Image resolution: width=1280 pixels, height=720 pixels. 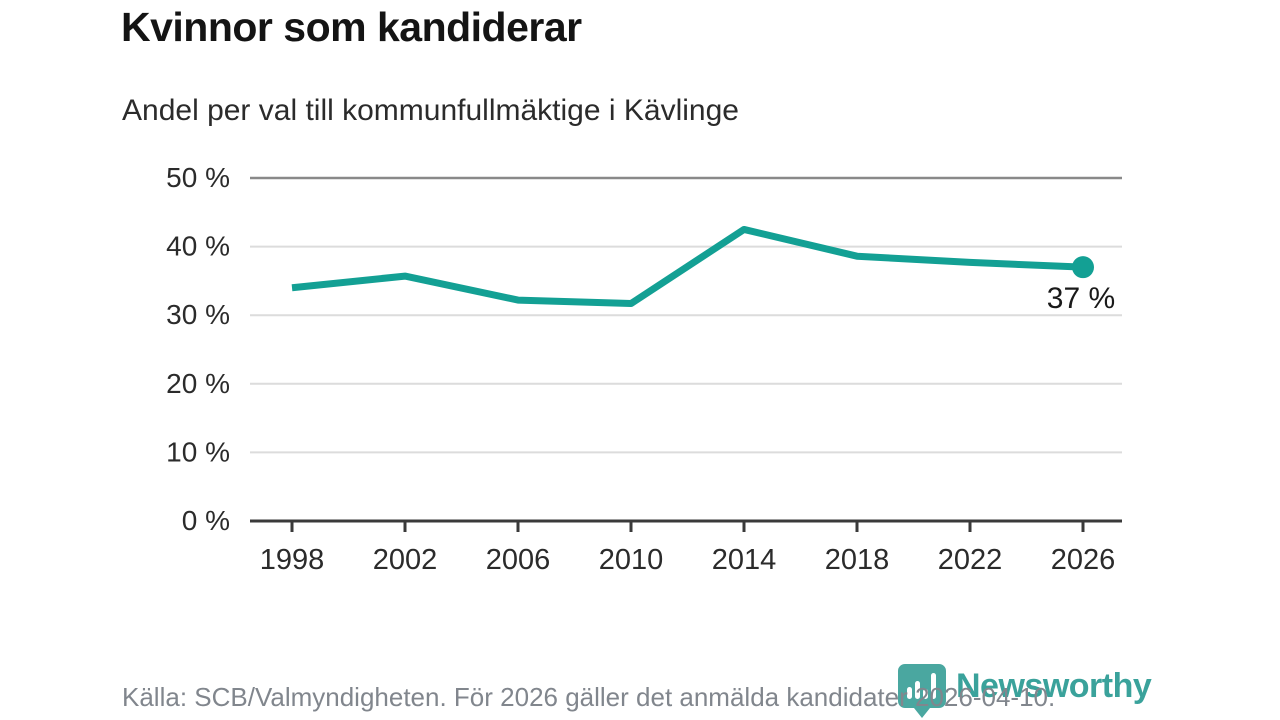 I want to click on y-tick-label: 30 %, so click(x=198, y=314).